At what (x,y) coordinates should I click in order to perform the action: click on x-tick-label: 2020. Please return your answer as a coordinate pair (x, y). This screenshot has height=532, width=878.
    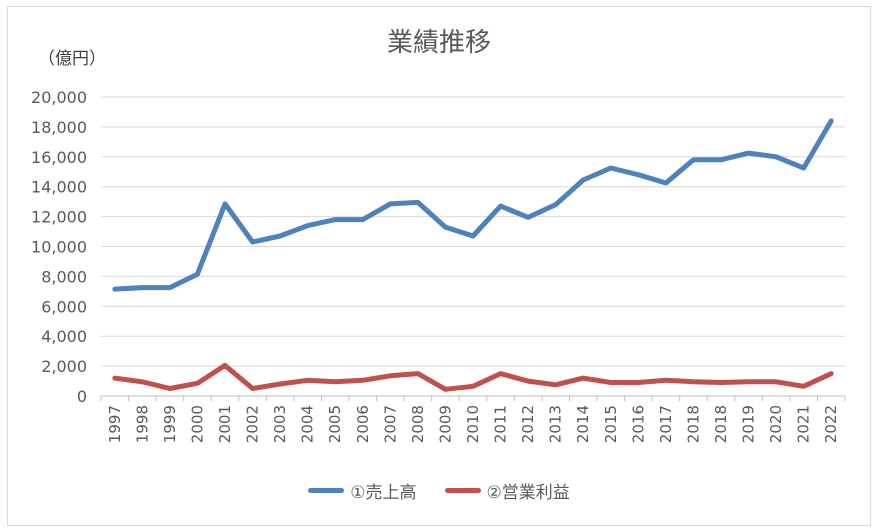
    Looking at the image, I should click on (776, 424).